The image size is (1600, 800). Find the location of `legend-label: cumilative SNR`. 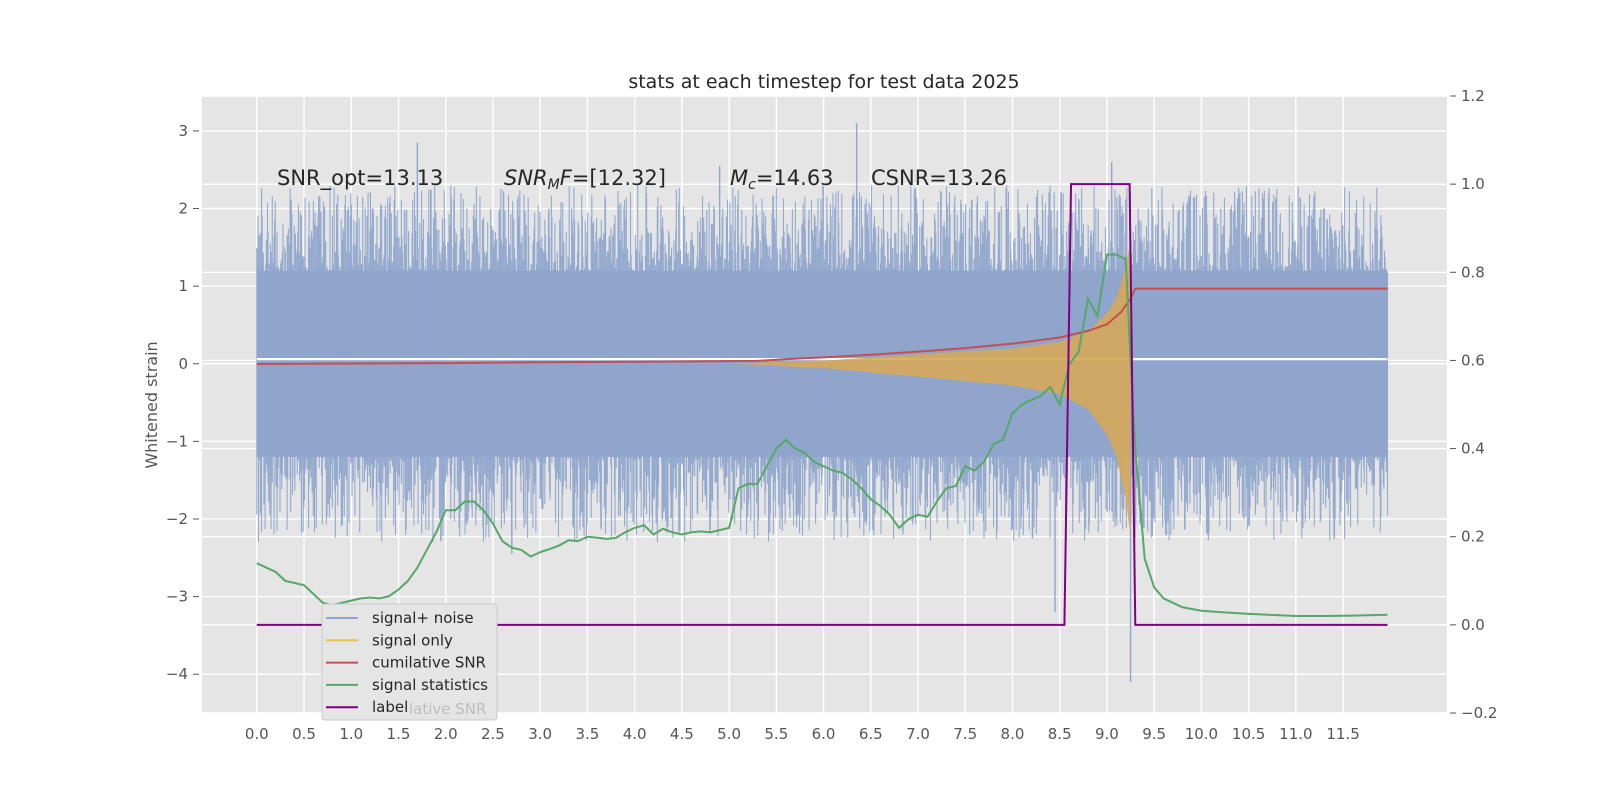

legend-label: cumilative SNR is located at coordinates (429, 663).